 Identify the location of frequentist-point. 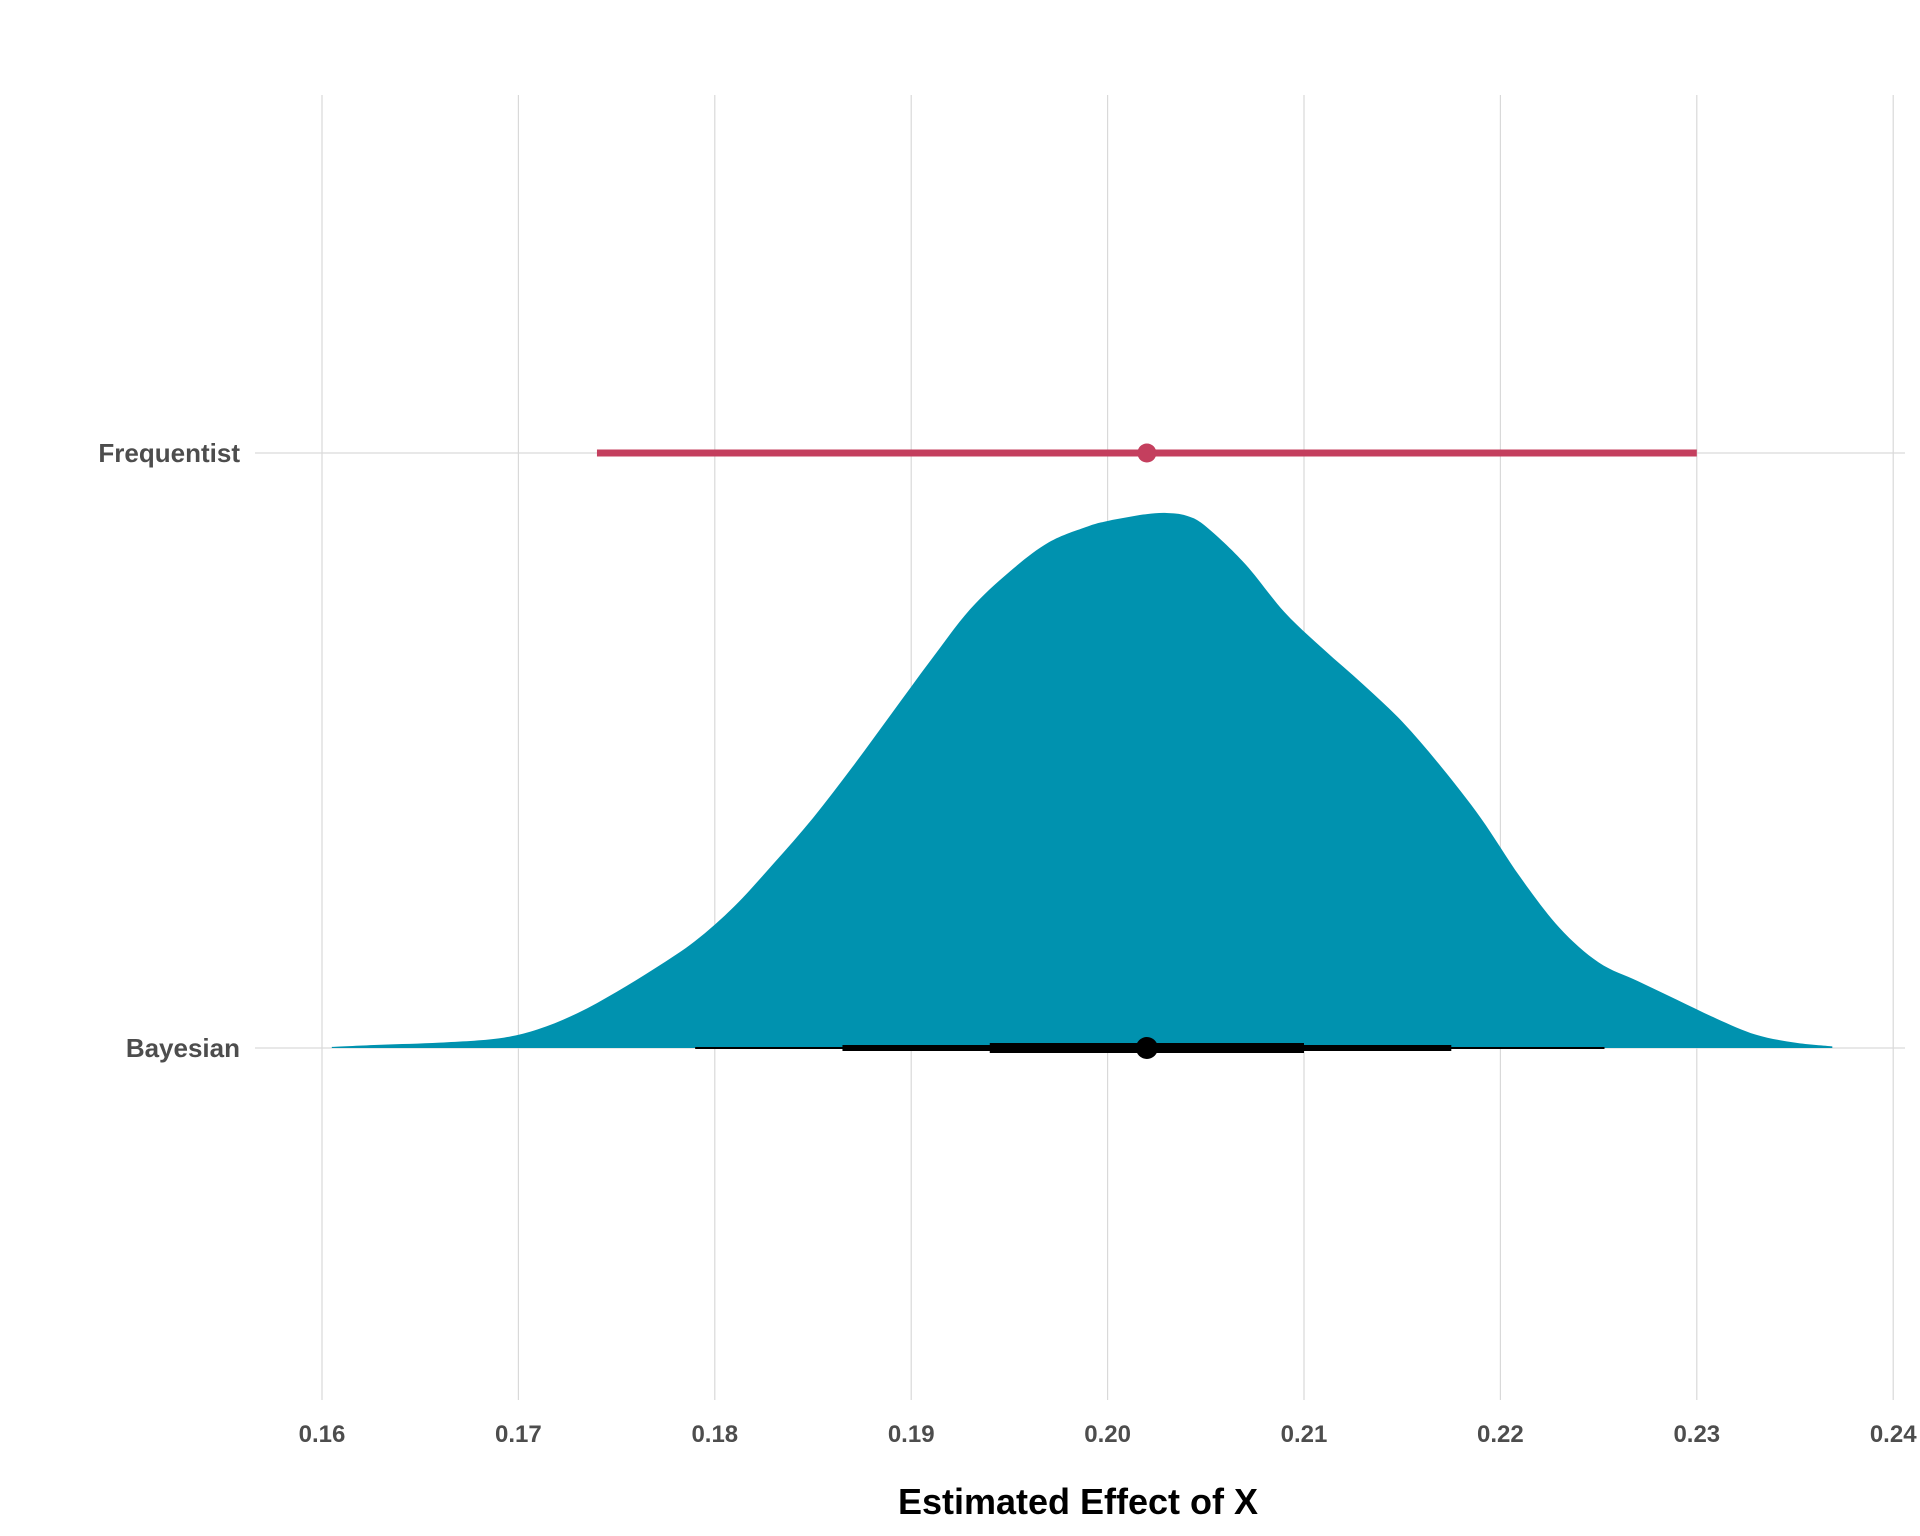
(1147, 453).